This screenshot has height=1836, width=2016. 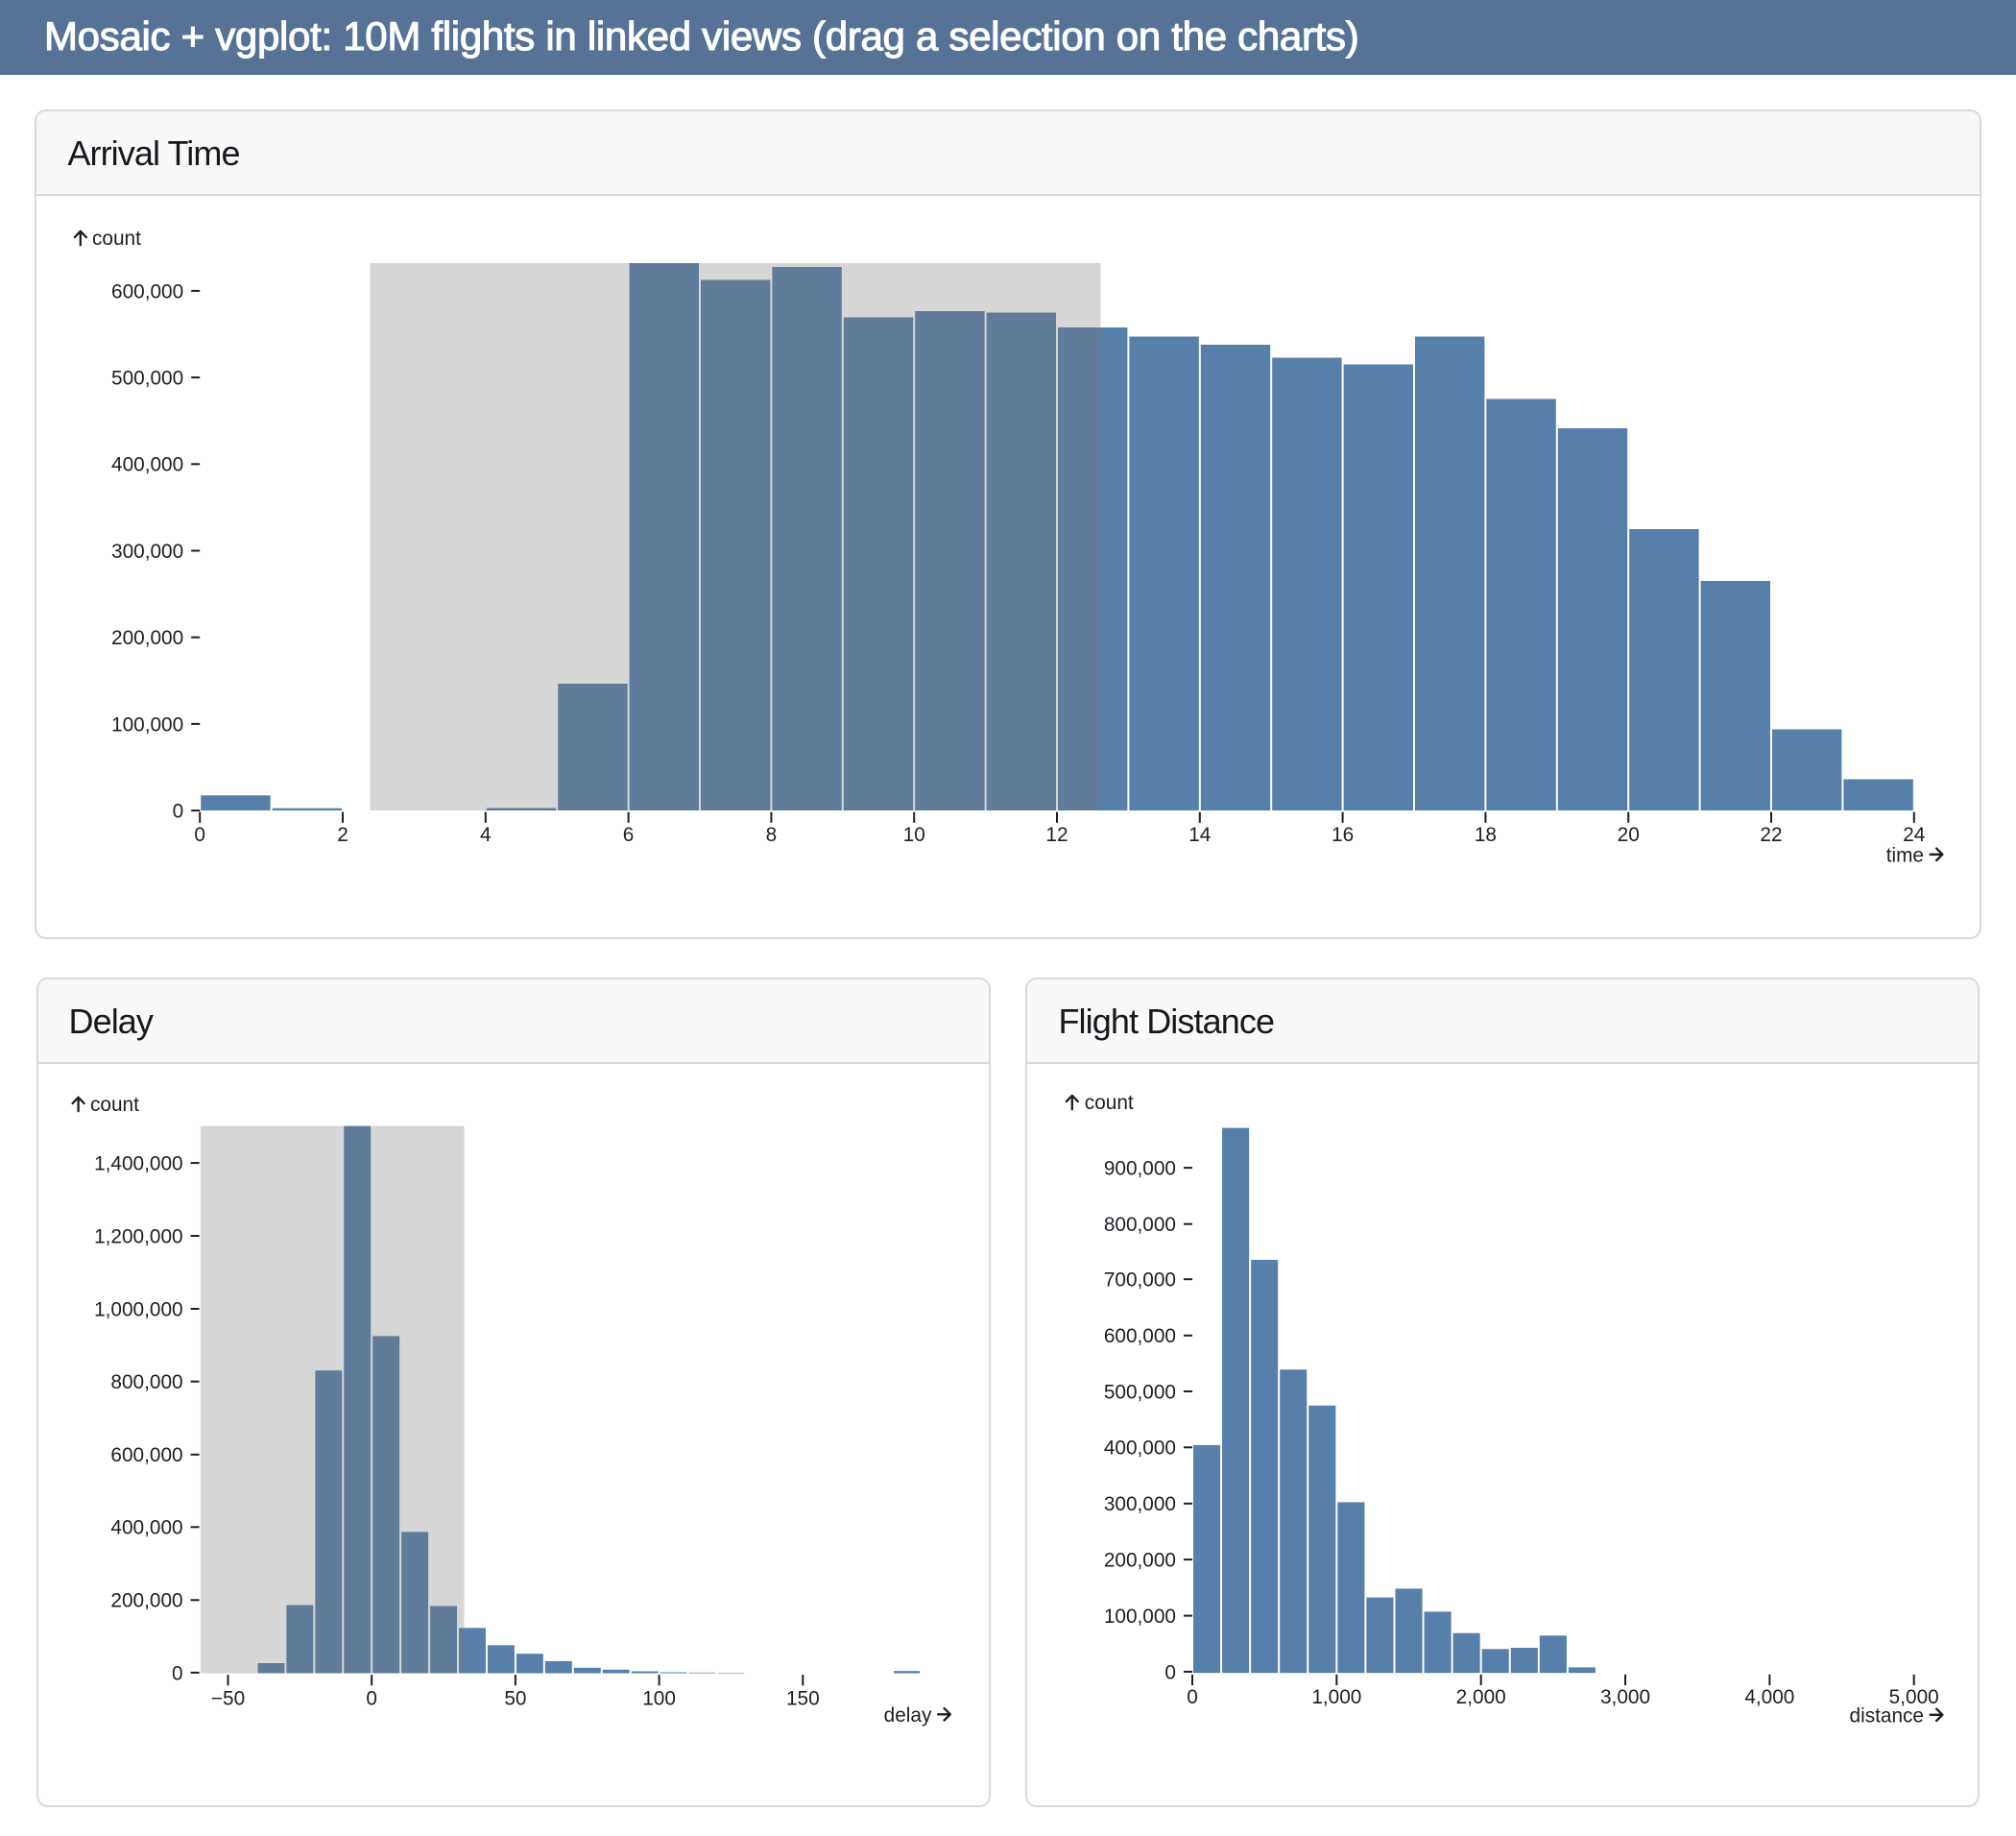 I want to click on svg-text: 1,000,000, so click(x=138, y=1309).